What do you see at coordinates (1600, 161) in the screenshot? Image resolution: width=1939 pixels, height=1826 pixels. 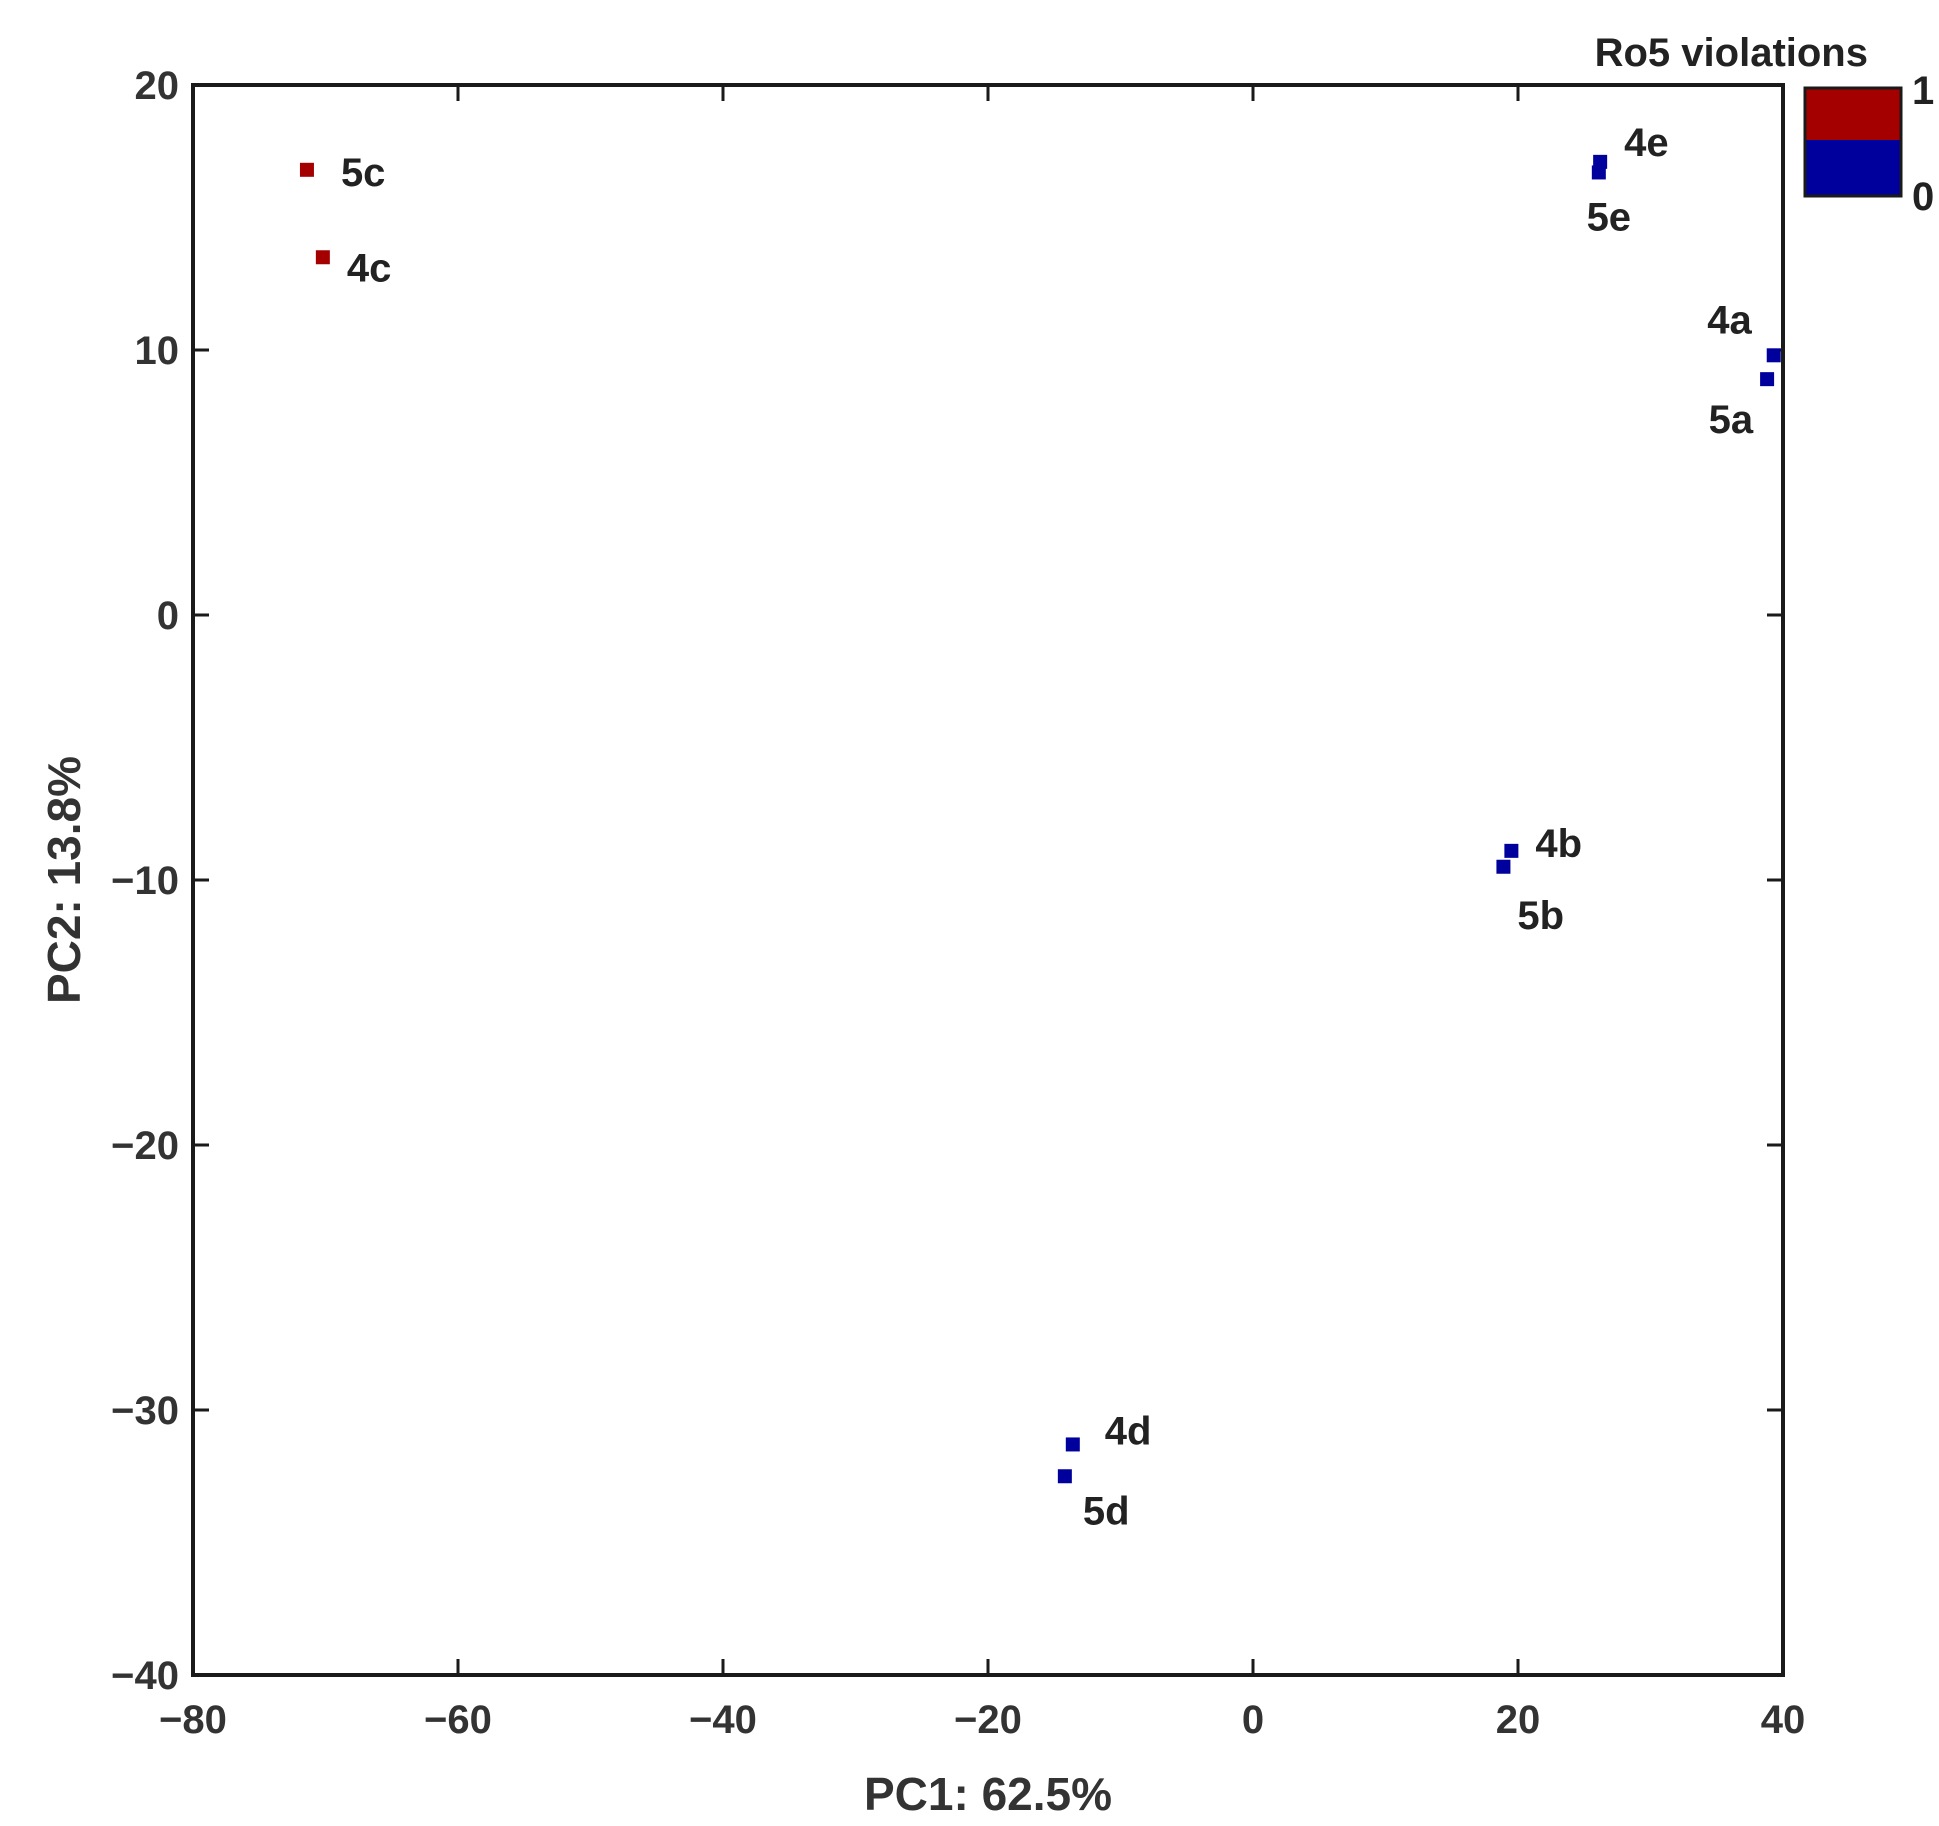 I see `point-4e` at bounding box center [1600, 161].